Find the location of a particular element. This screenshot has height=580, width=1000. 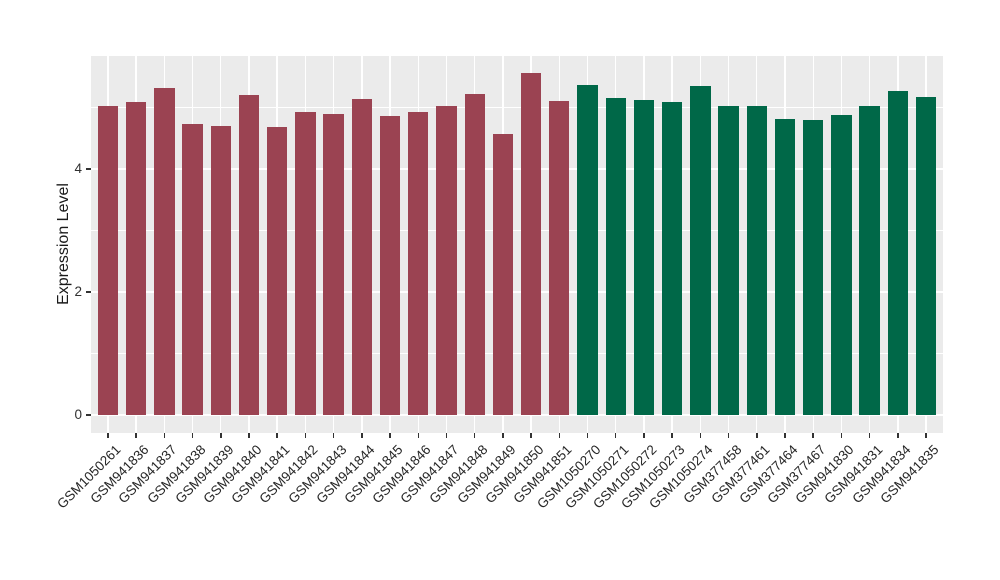

bar-GSM941845 is located at coordinates (390, 266).